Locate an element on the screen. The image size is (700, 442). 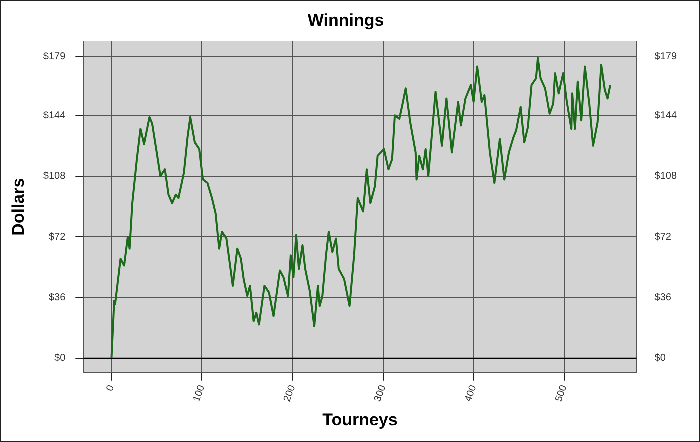
y-tick-label: $72 is located at coordinates (57, 237).